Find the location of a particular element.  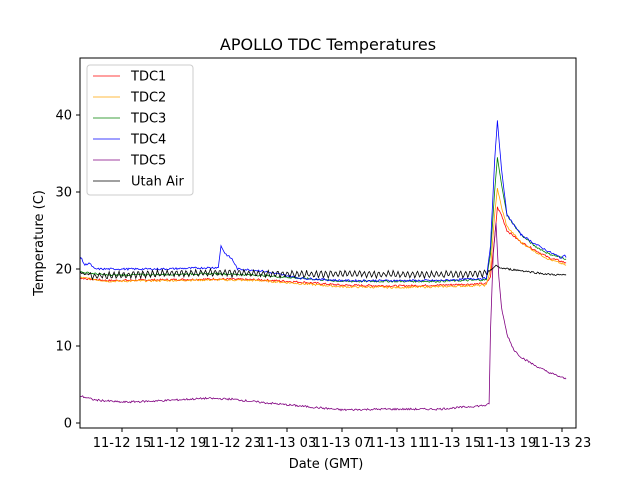

legend-label: Utah Air is located at coordinates (157, 182).